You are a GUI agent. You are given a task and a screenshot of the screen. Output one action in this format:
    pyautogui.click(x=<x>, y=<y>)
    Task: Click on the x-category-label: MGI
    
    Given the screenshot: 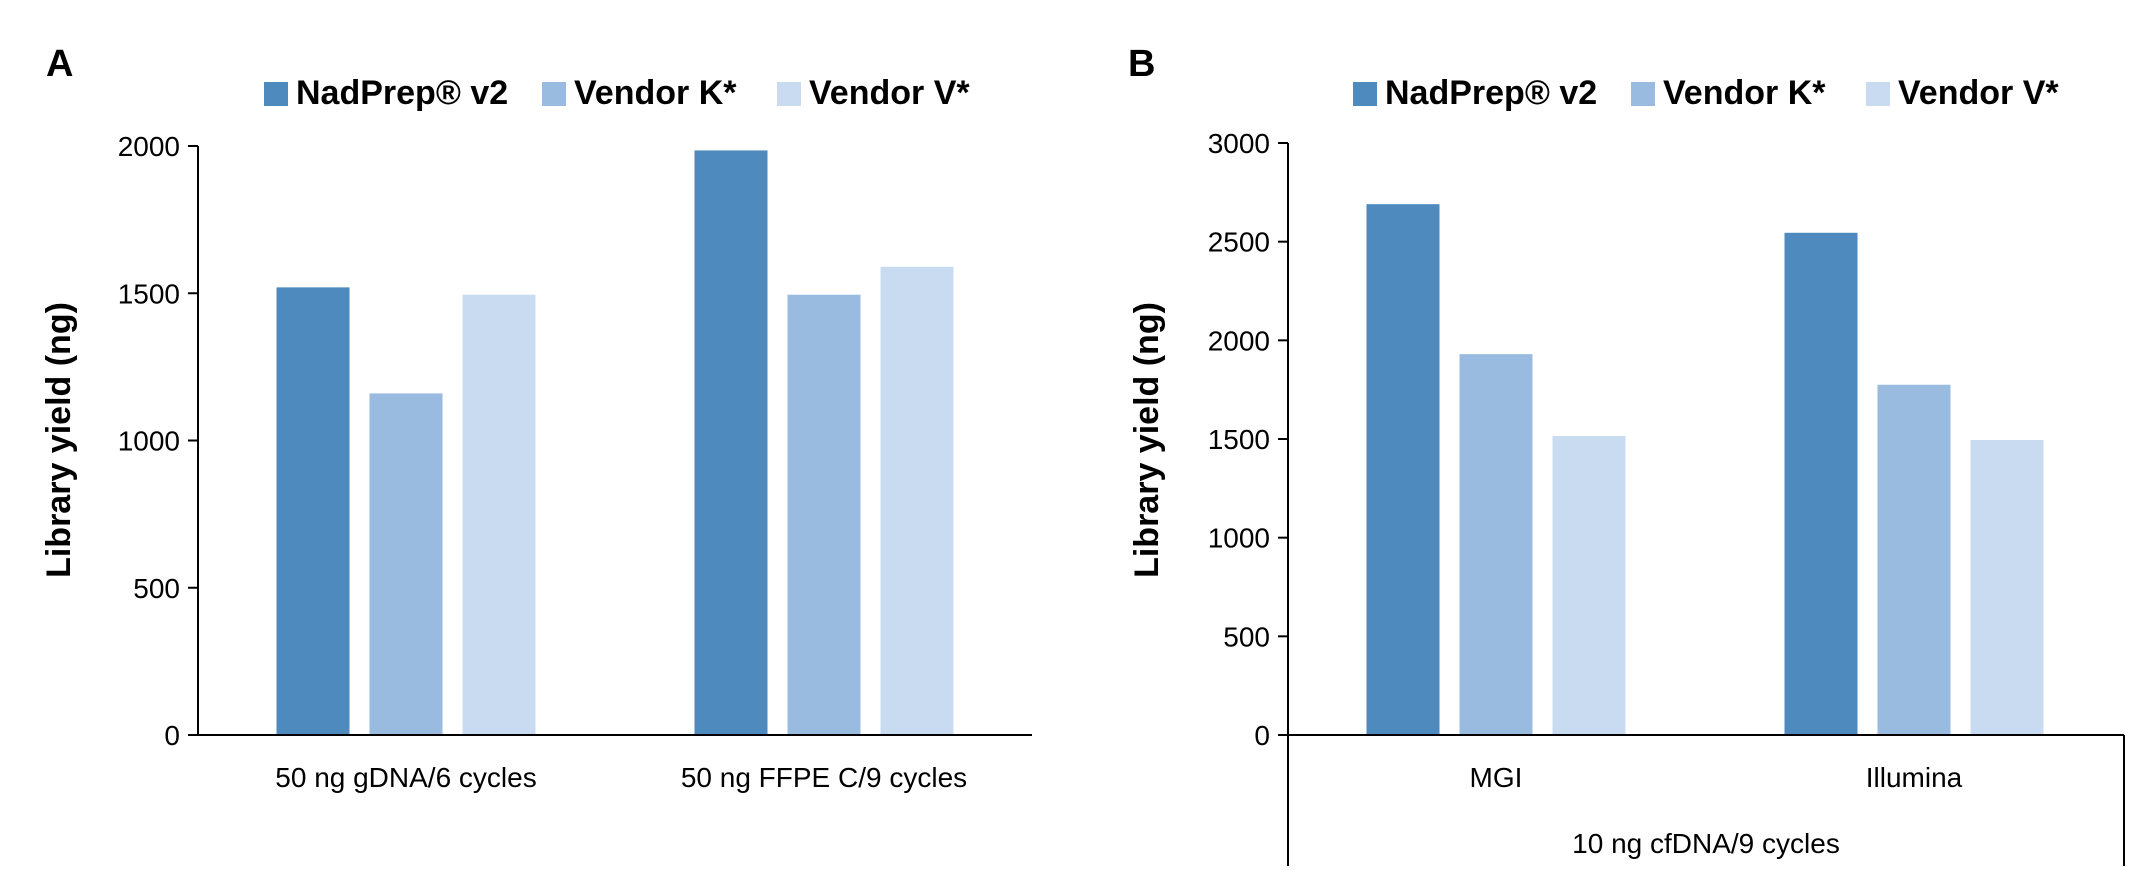 What is the action you would take?
    pyautogui.click(x=1496, y=777)
    